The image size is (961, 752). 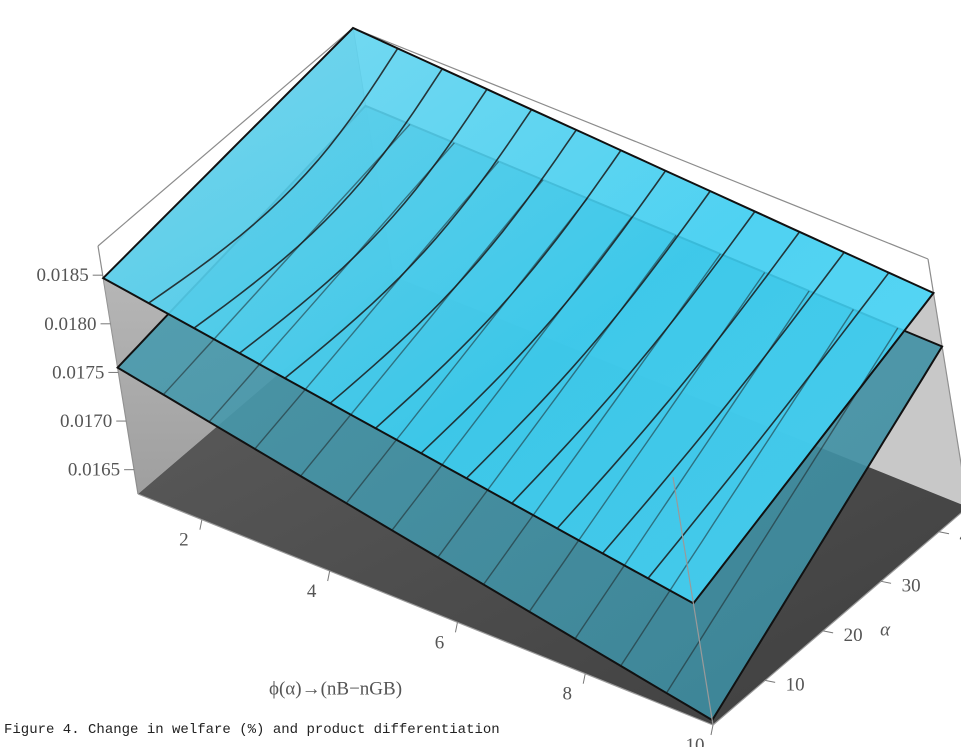 What do you see at coordinates (795, 684) in the screenshot?
I see `y-tick-label-0: 10` at bounding box center [795, 684].